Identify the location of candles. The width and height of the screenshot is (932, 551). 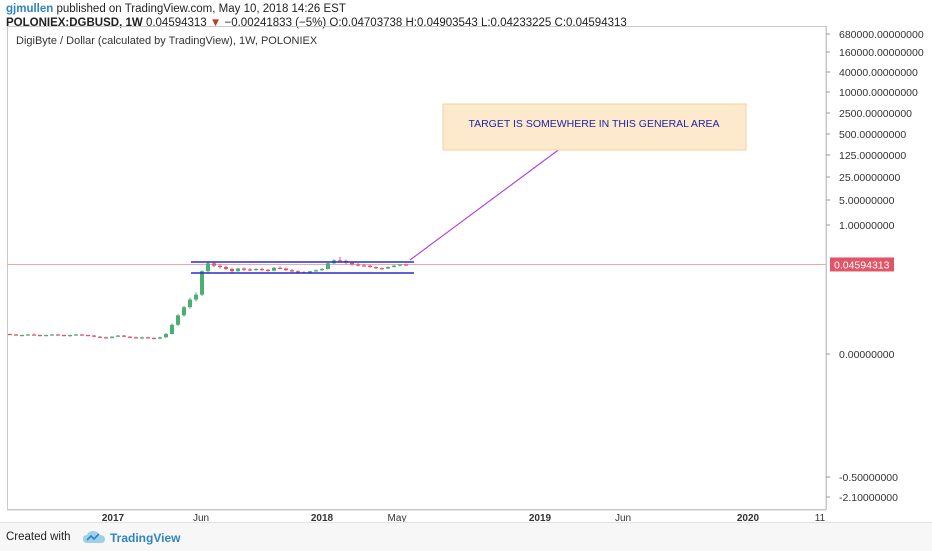
(208, 298).